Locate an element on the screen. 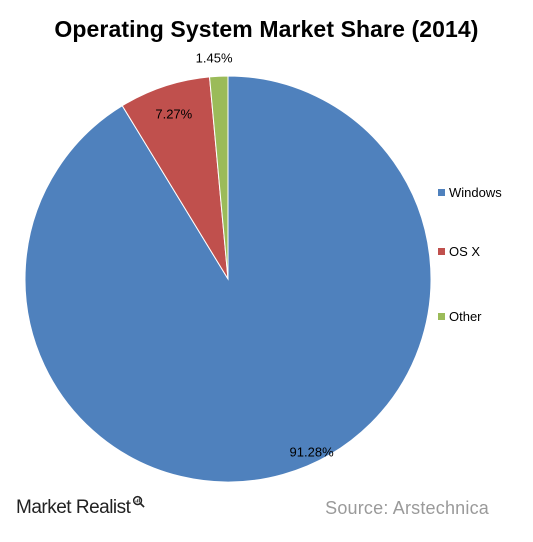 The height and width of the screenshot is (542, 533). legend-swatch-other is located at coordinates (441, 316).